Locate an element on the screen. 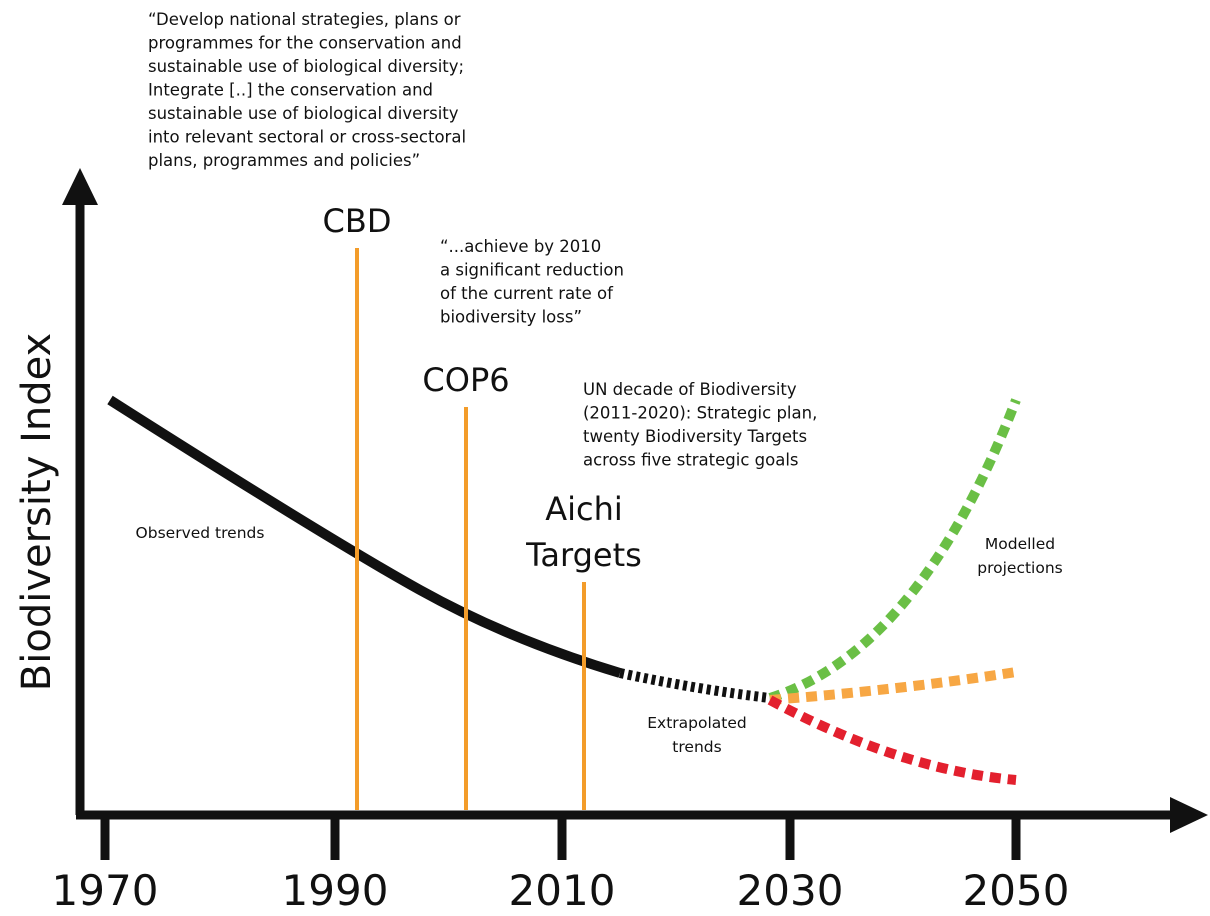 The width and height of the screenshot is (1210, 916). x-tick-label: 1970 is located at coordinates (105, 890).